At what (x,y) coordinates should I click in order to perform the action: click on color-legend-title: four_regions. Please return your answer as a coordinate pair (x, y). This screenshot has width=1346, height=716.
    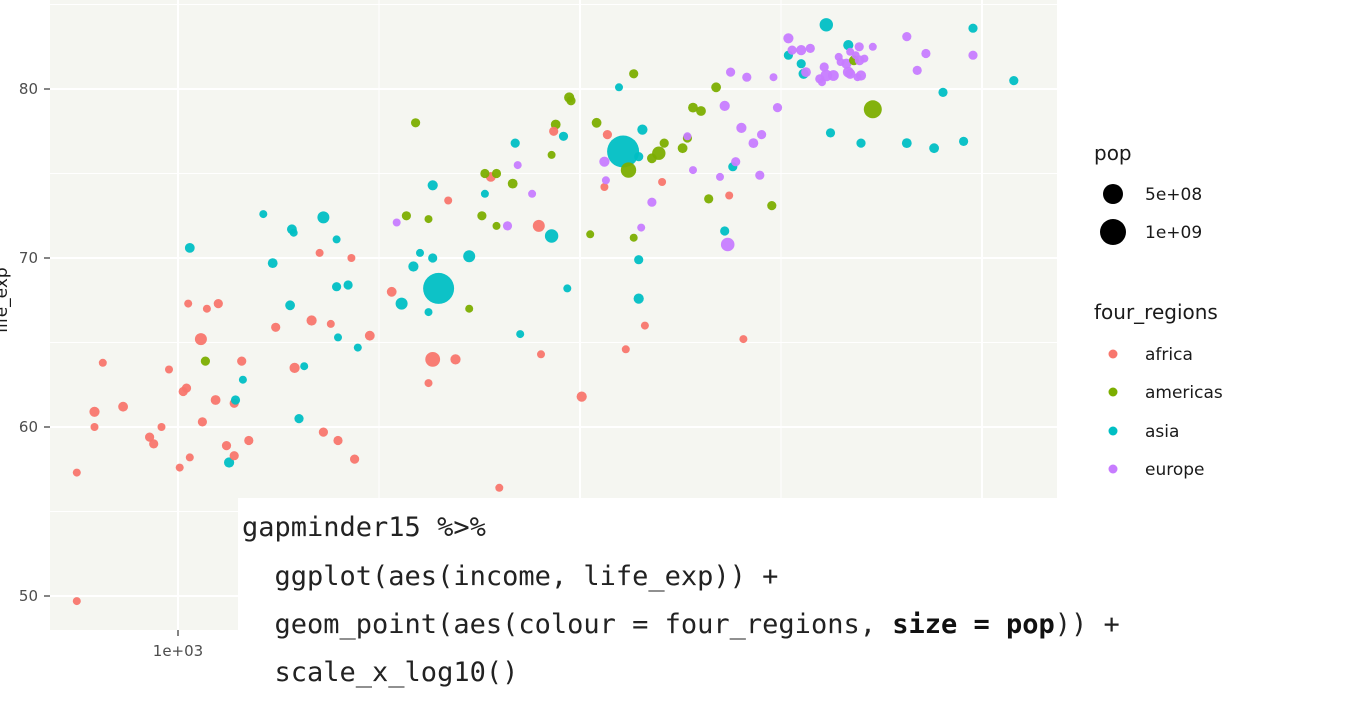
    Looking at the image, I should click on (1156, 312).